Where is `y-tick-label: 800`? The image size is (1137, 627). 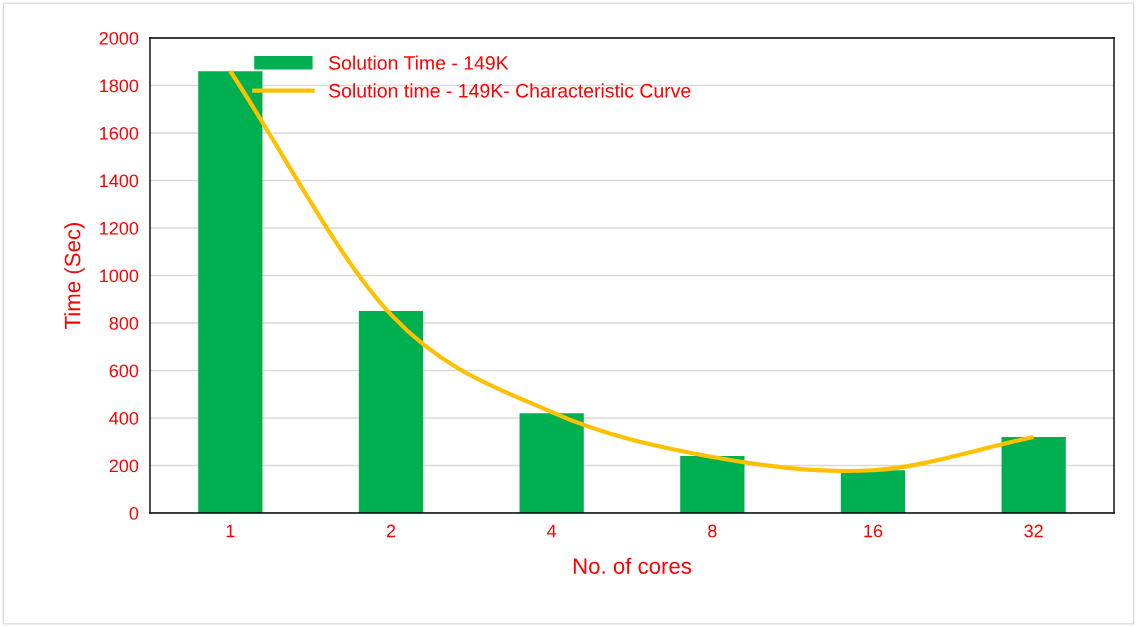
y-tick-label: 800 is located at coordinates (124, 323).